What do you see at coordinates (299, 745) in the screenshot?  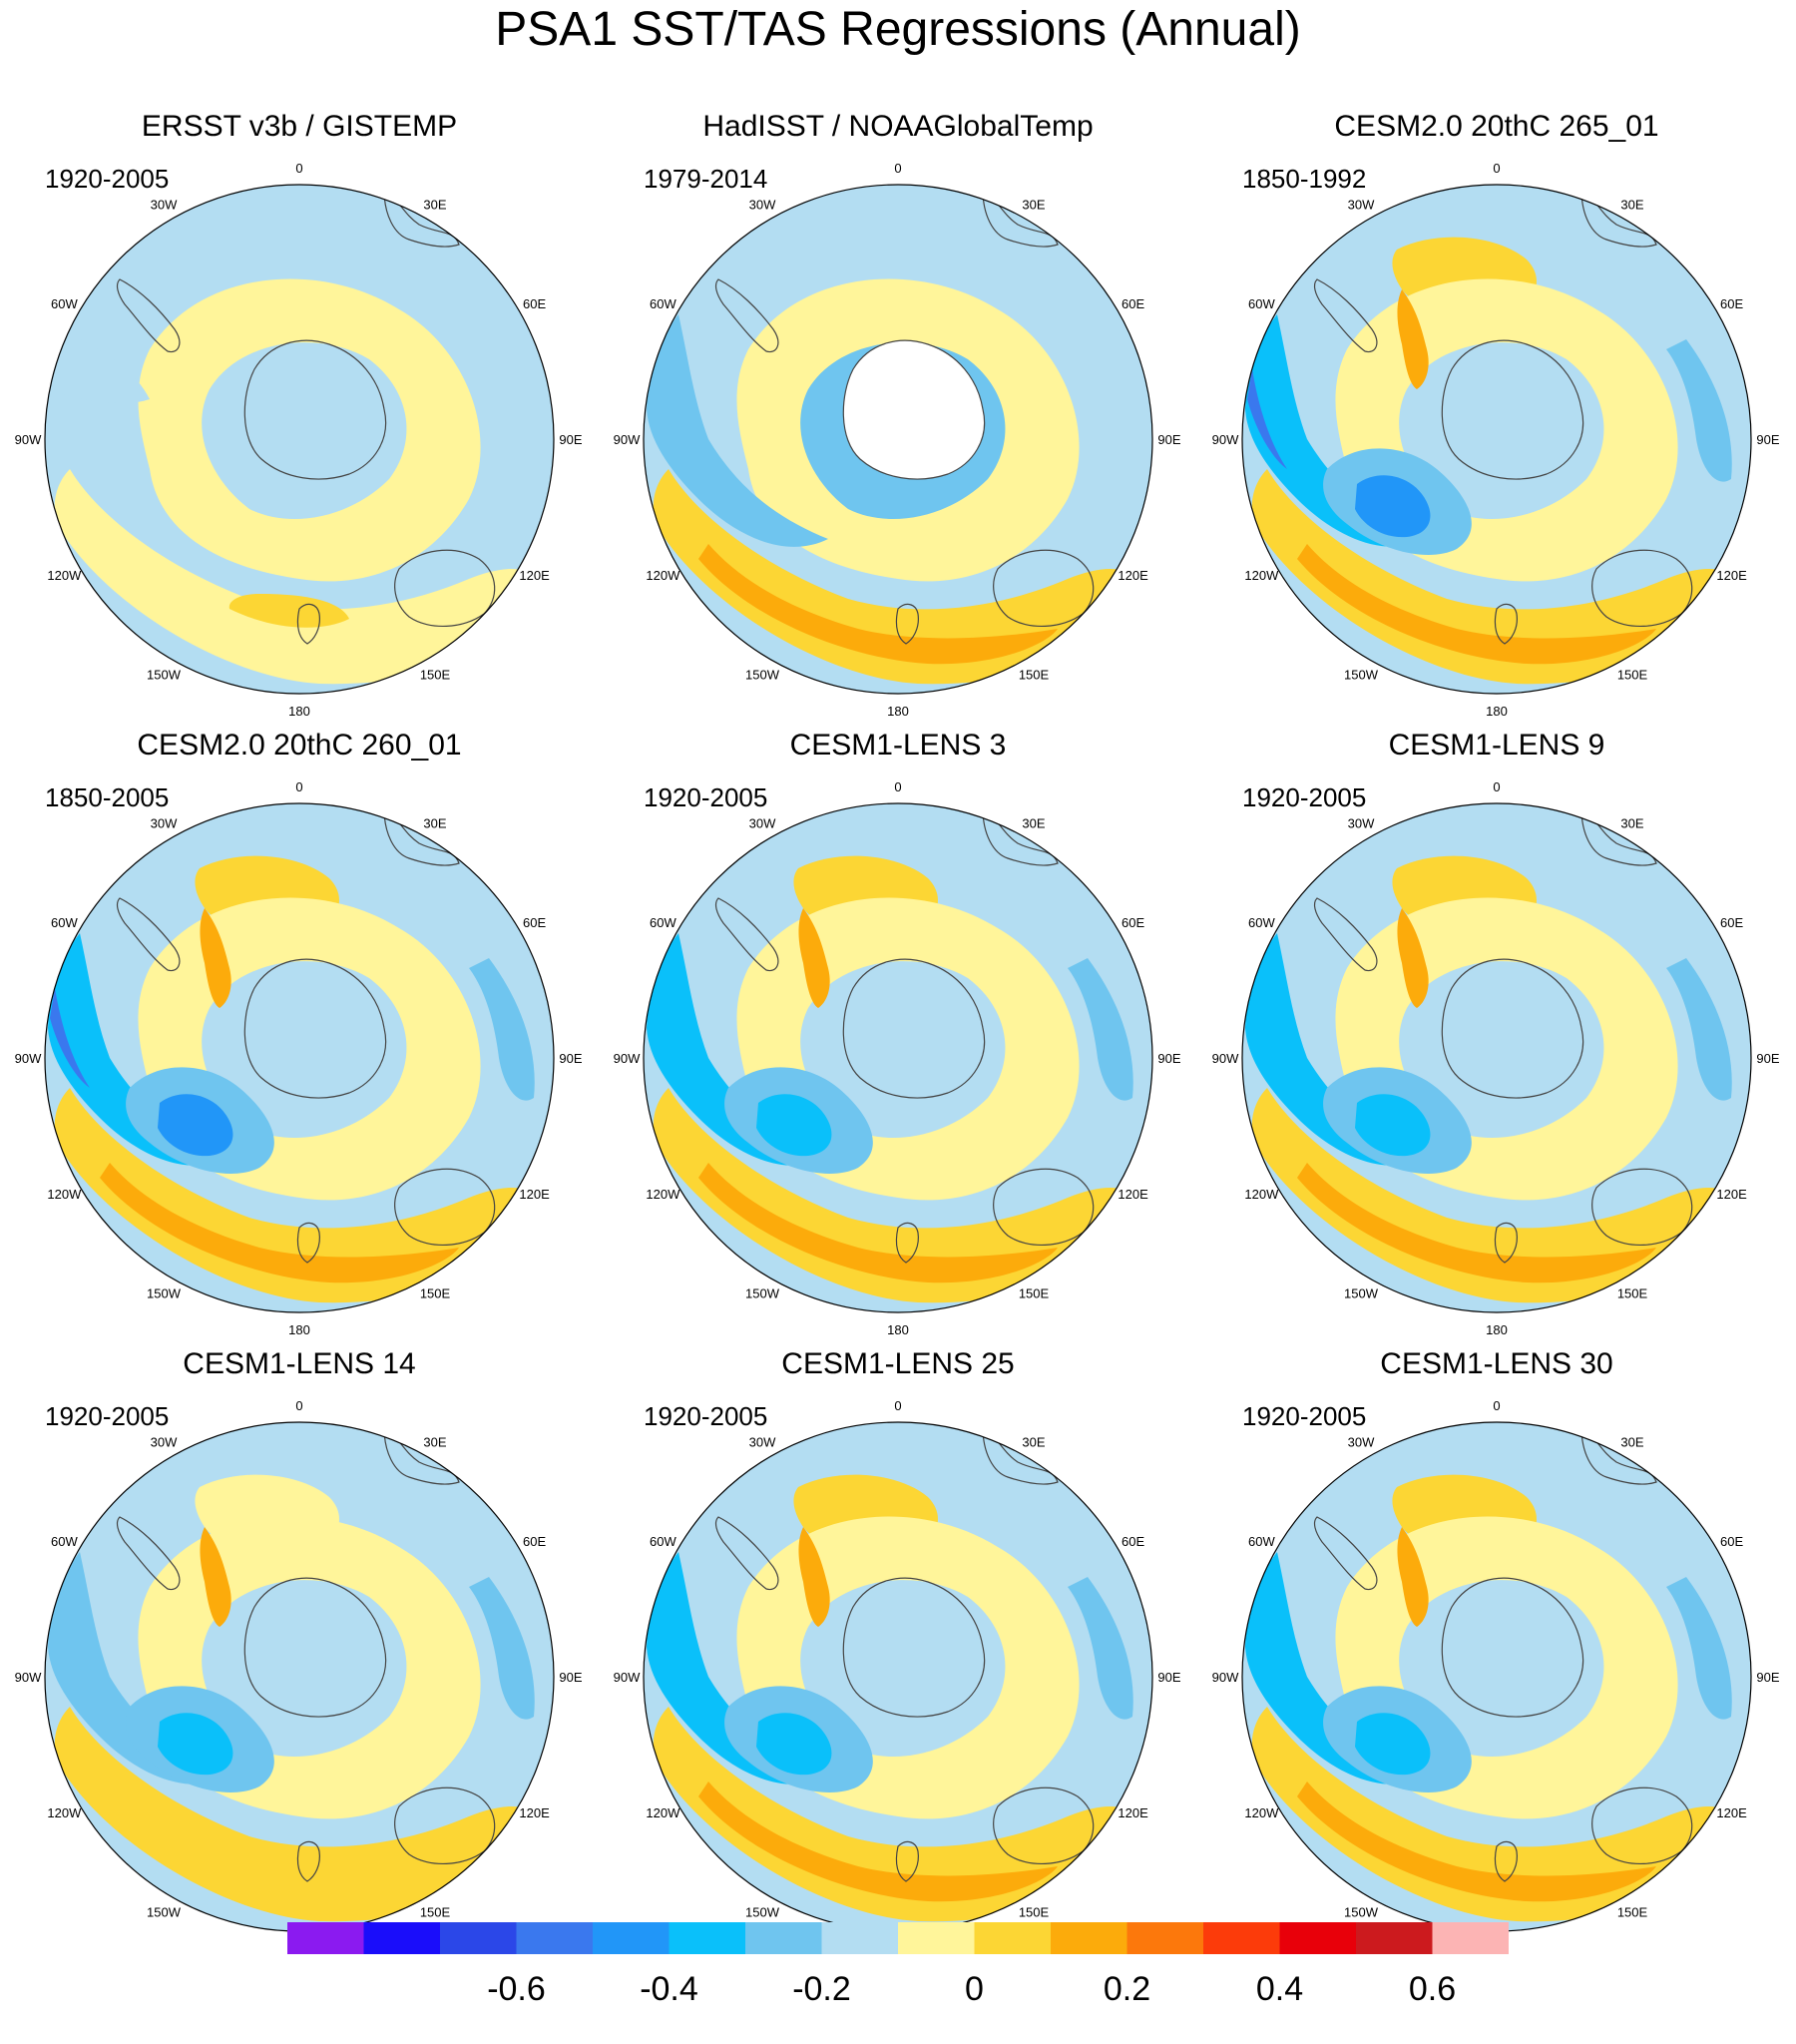 I see `panel-title: CESM2.0 20thC 260_01` at bounding box center [299, 745].